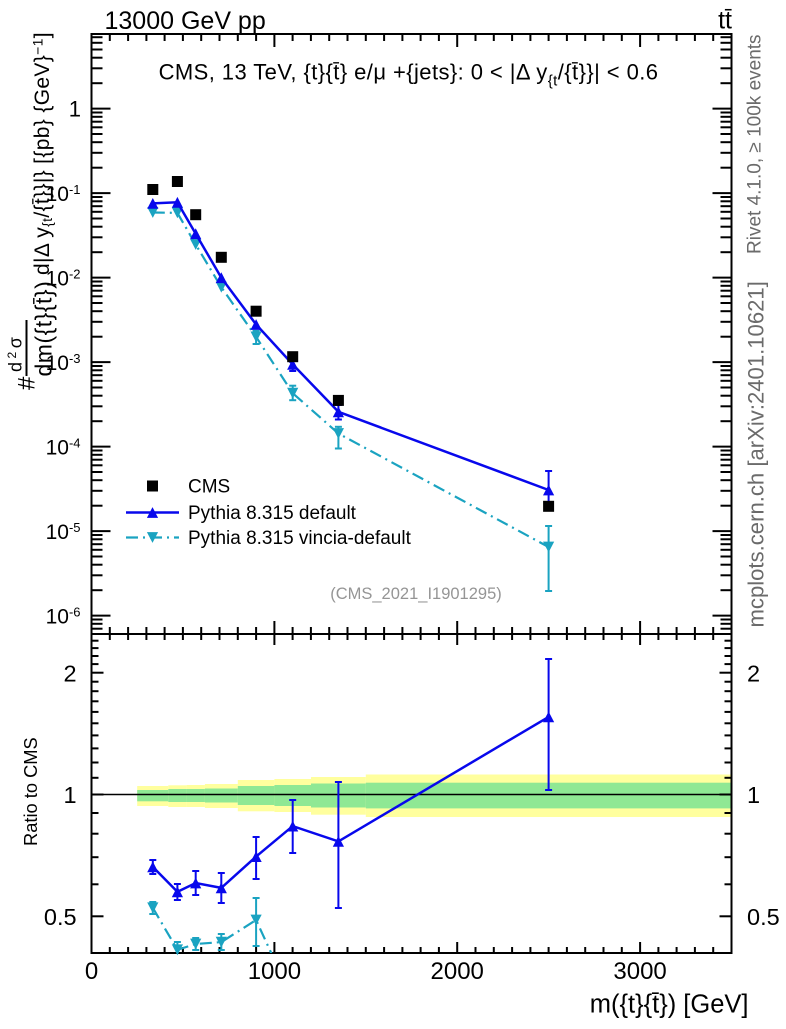 Image resolution: width=786 pixels, height=1029 pixels. What do you see at coordinates (639, 971) in the screenshot?
I see `svg-text: 3000` at bounding box center [639, 971].